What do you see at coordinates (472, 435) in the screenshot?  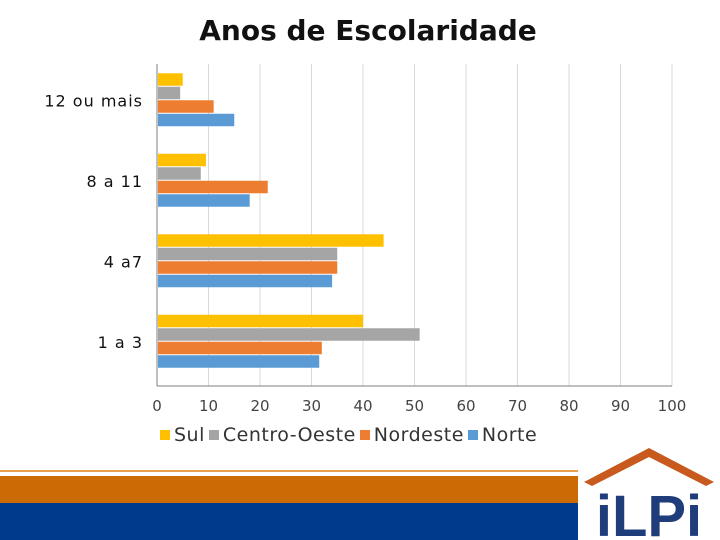 I see `legend-swatch-norte` at bounding box center [472, 435].